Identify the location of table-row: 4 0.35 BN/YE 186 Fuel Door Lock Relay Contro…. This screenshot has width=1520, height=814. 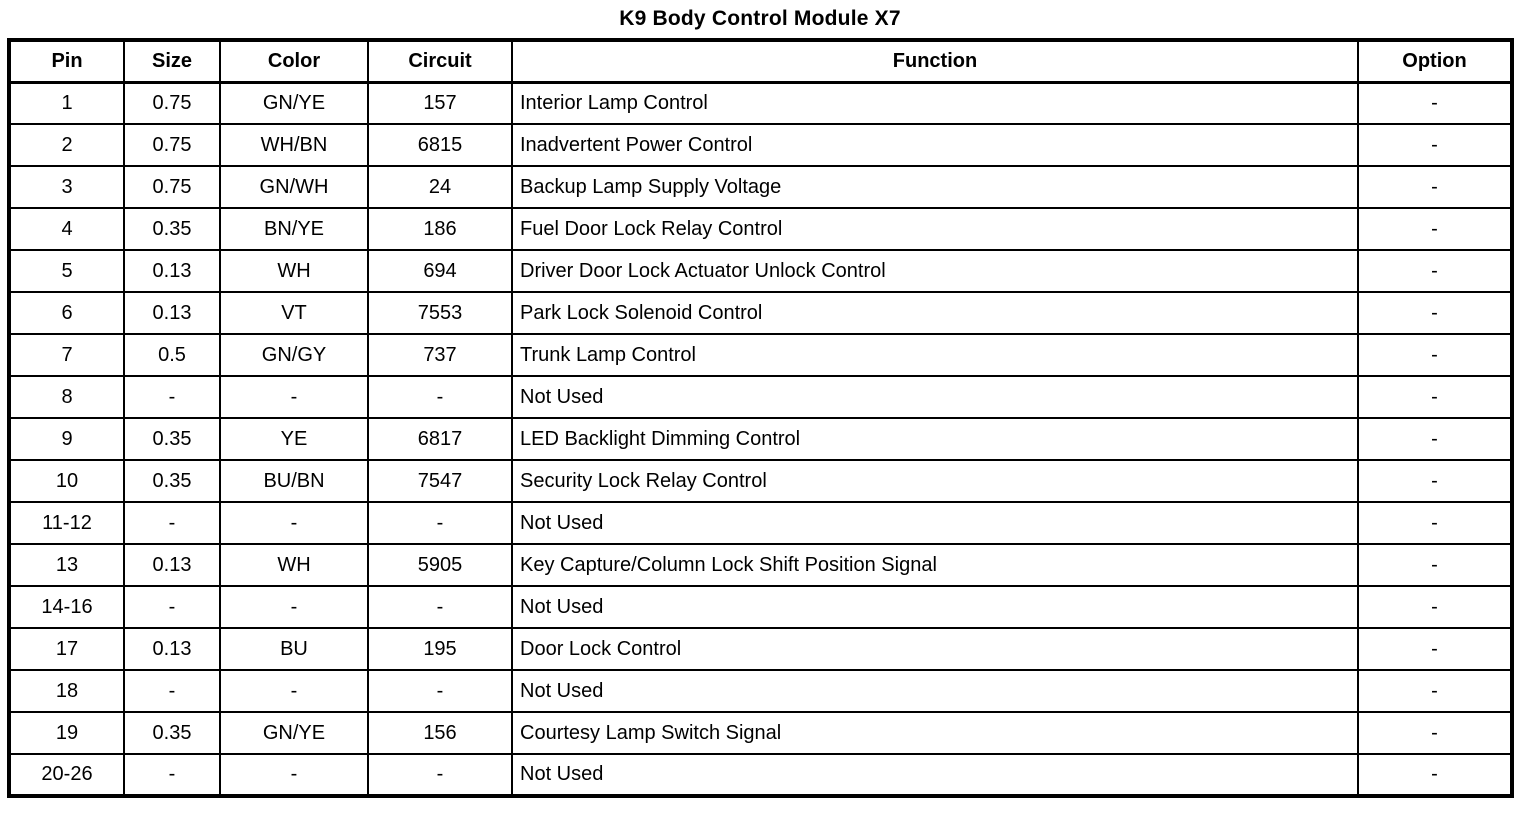
(760, 229).